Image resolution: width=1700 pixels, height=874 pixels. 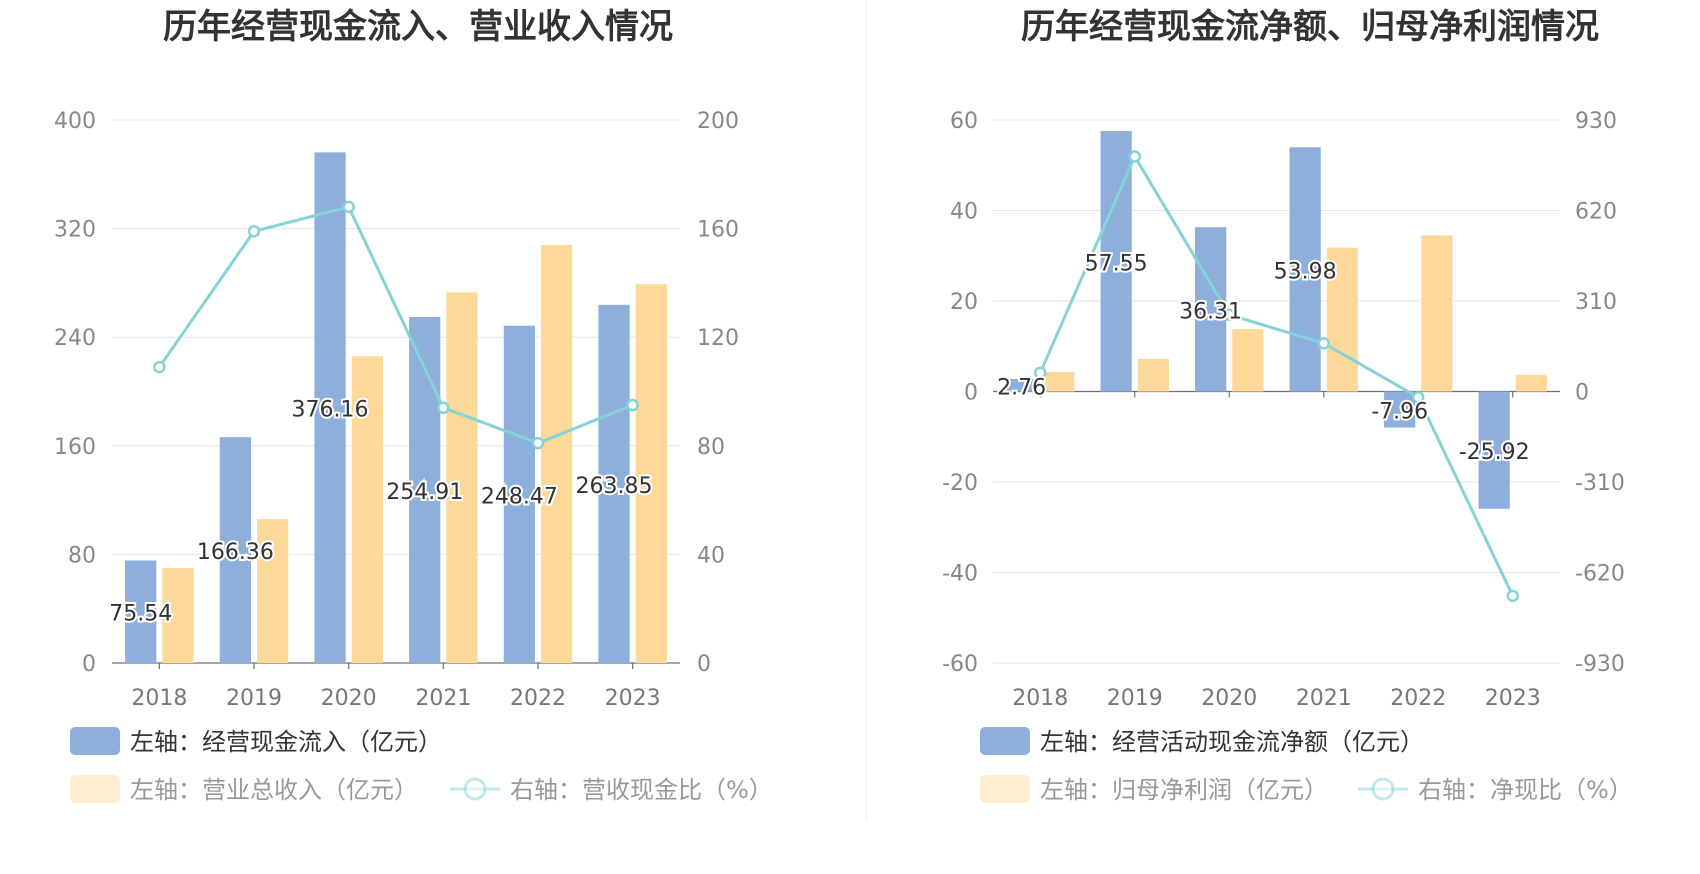 I want to click on y-right-tick-label: 310, so click(x=1596, y=302).